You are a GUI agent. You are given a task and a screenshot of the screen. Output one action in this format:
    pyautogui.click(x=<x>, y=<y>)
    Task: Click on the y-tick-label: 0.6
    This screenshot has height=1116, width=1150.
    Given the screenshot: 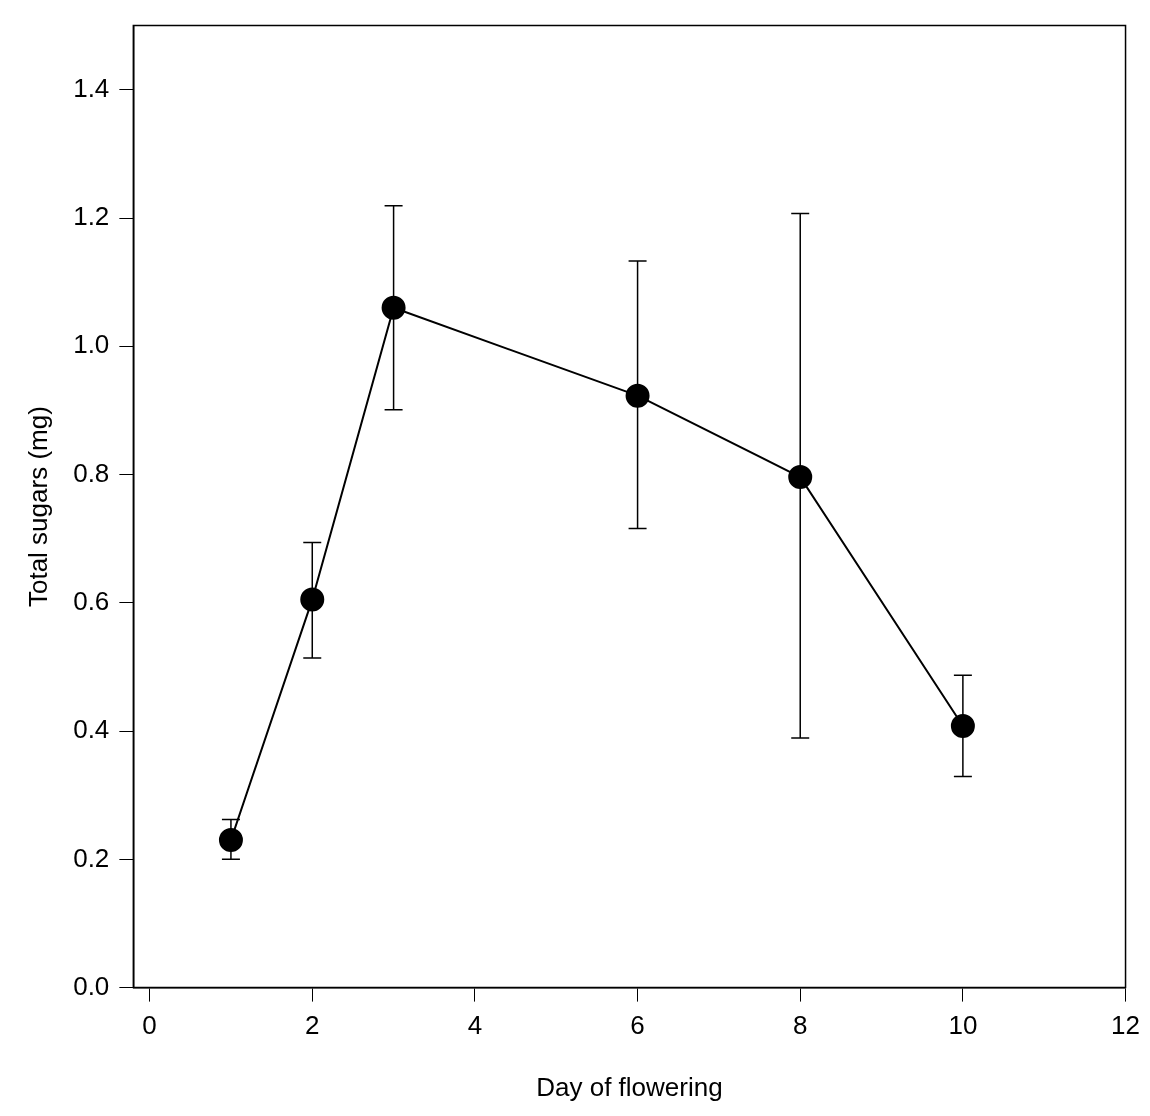 What is the action you would take?
    pyautogui.click(x=91, y=600)
    